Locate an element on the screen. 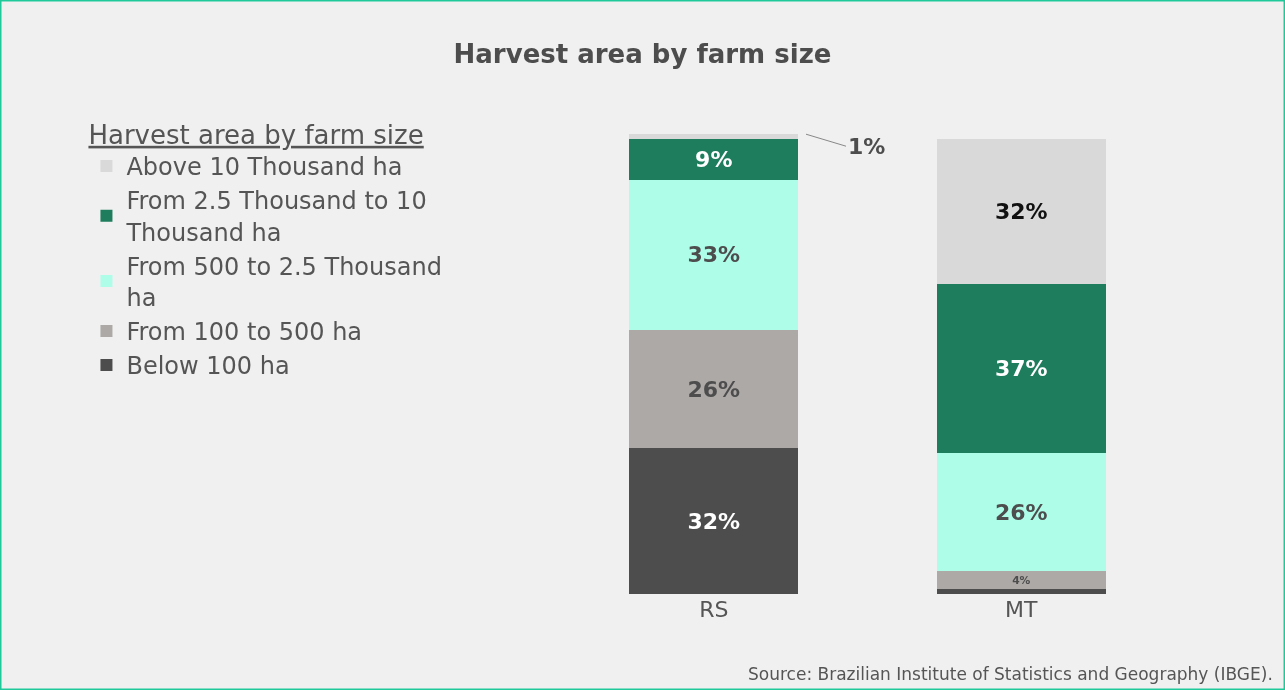  source-note: Source: Brazilian Institute of Statistics and Geography (IBGE). is located at coordinates (1010, 674).